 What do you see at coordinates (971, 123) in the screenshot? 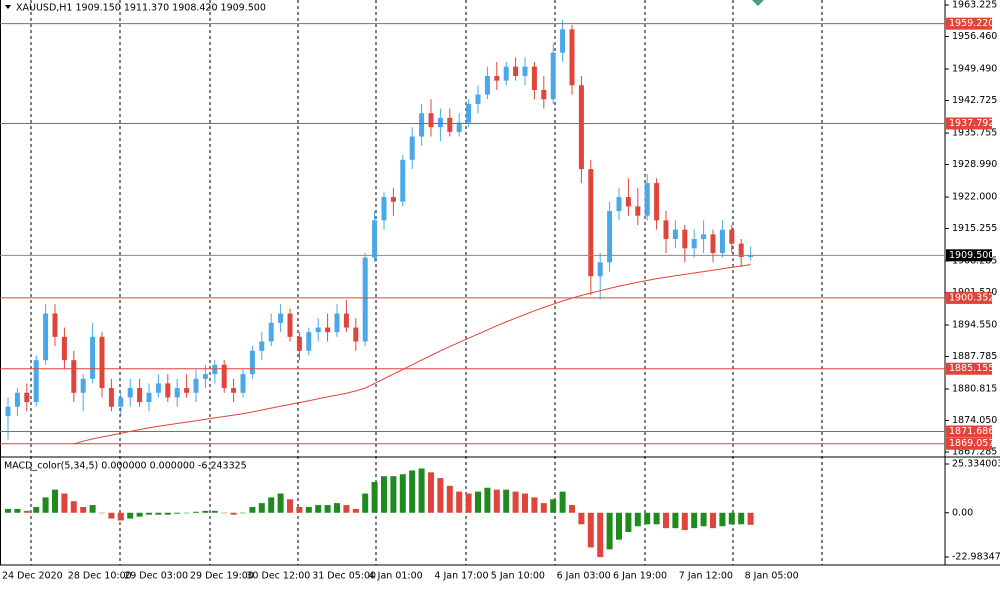
I see `level-label: 1937.792` at bounding box center [971, 123].